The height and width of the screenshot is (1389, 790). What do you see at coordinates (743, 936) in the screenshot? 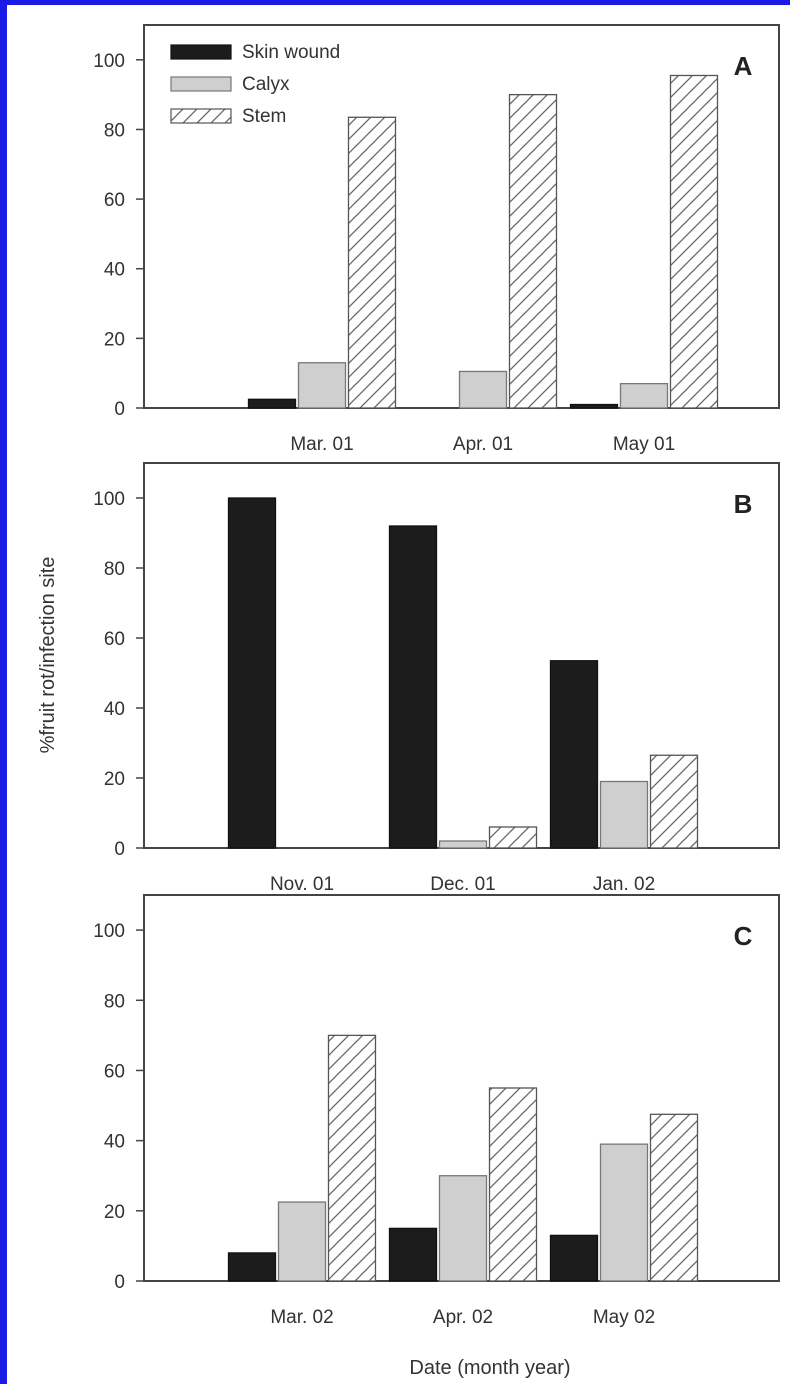
I see `panel-letter: C` at bounding box center [743, 936].